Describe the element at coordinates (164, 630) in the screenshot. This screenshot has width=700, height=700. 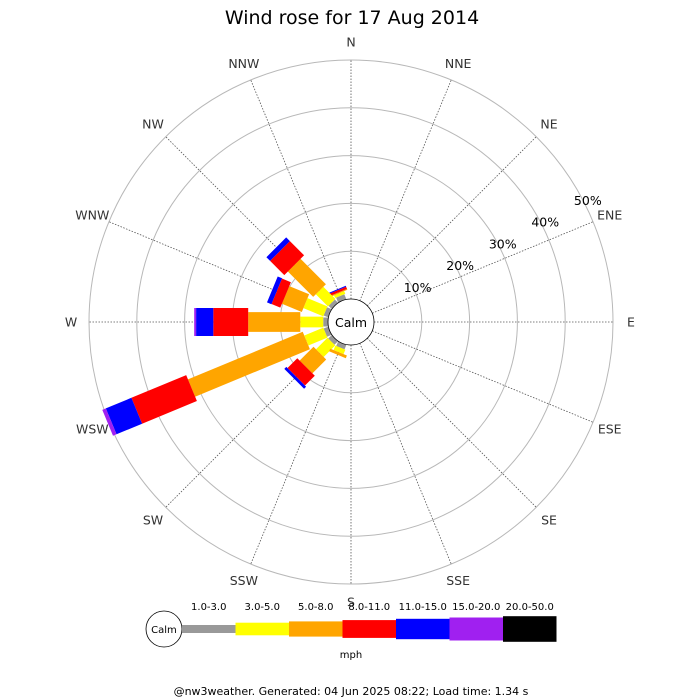
I see `legend-calm-label: Calm` at that location.